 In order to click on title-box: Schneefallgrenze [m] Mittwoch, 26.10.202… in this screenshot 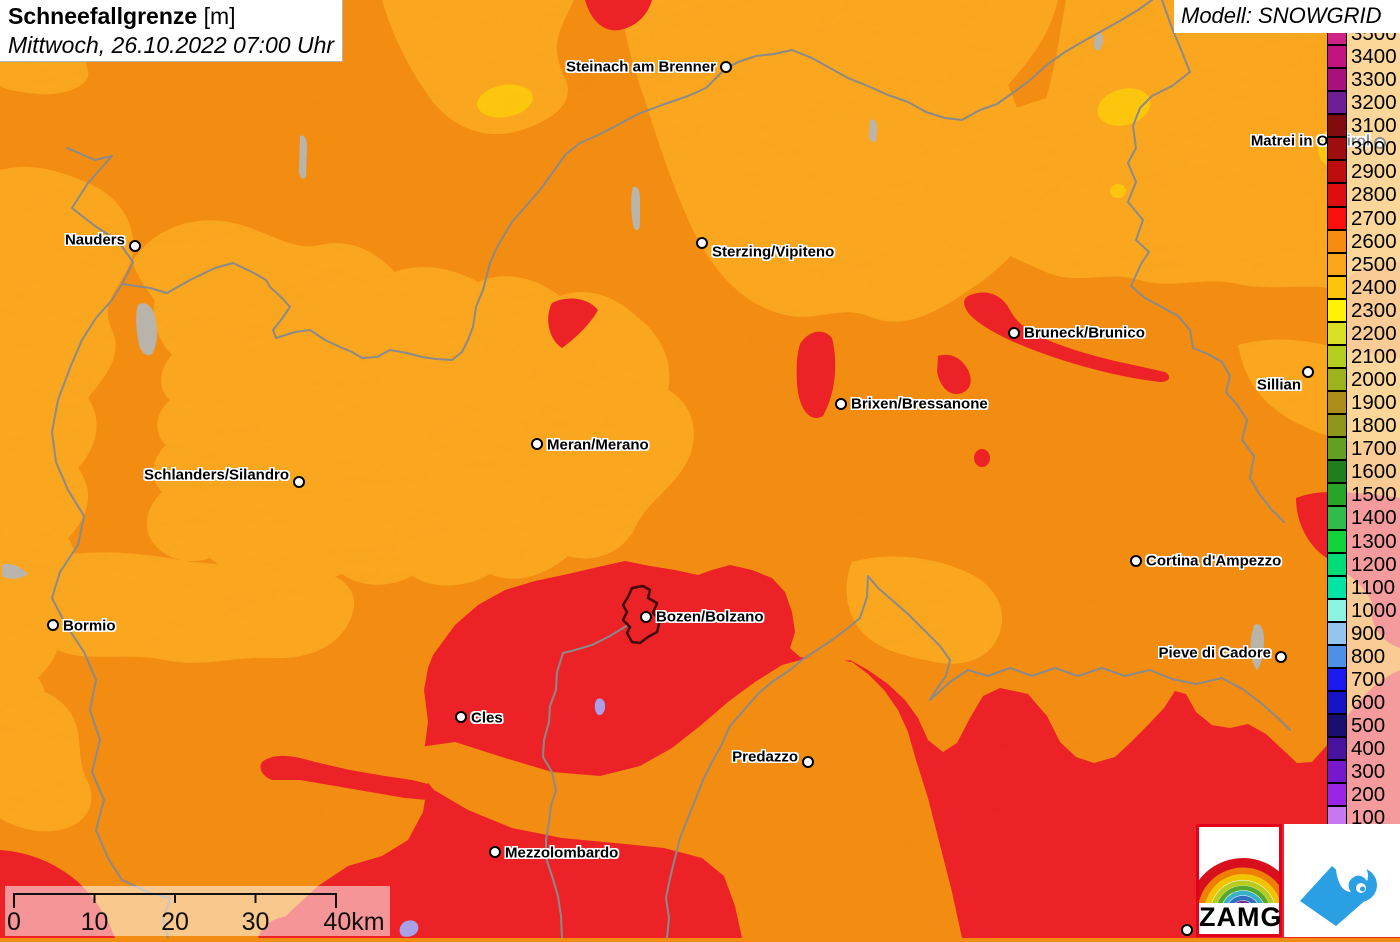, I will do `click(171, 31)`.